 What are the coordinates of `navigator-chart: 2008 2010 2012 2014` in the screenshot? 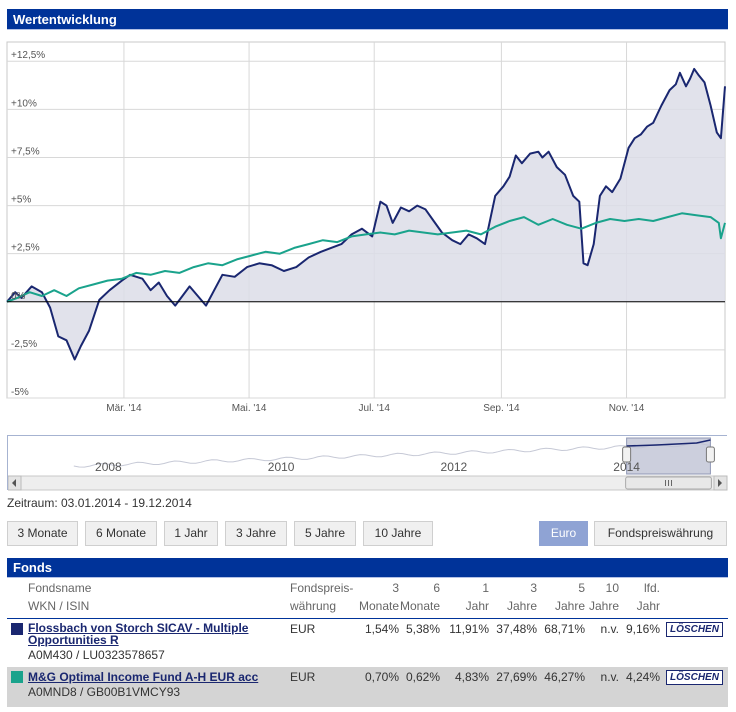 It's located at (367, 463).